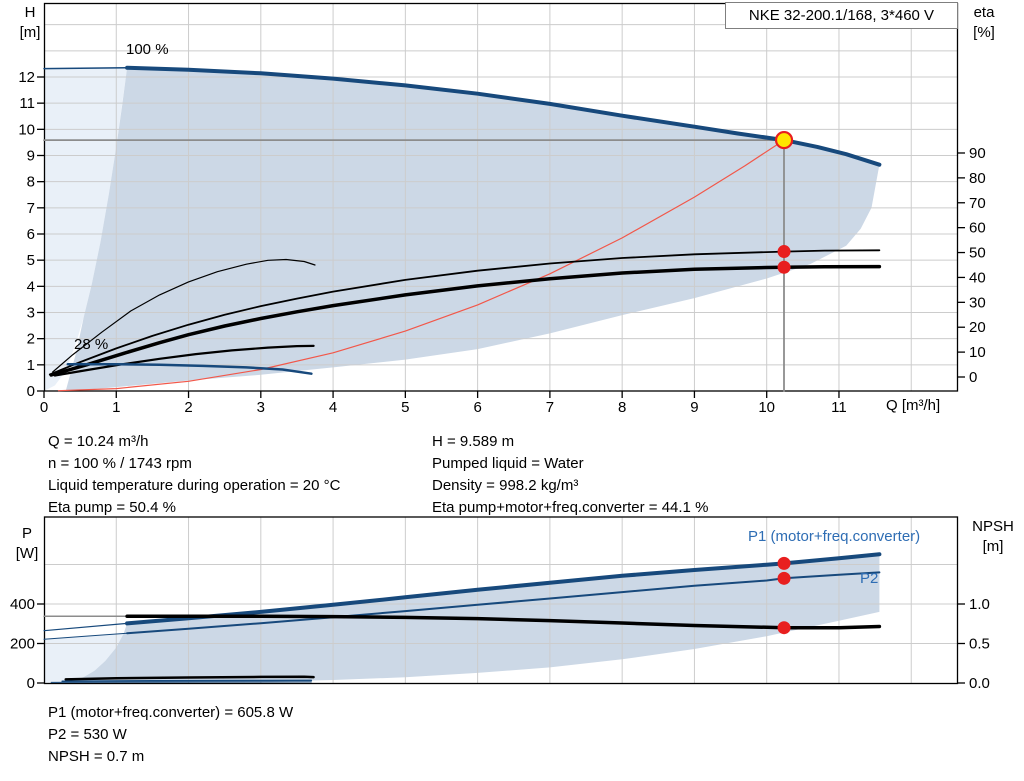  I want to click on tick-label: 12, so click(26, 77).